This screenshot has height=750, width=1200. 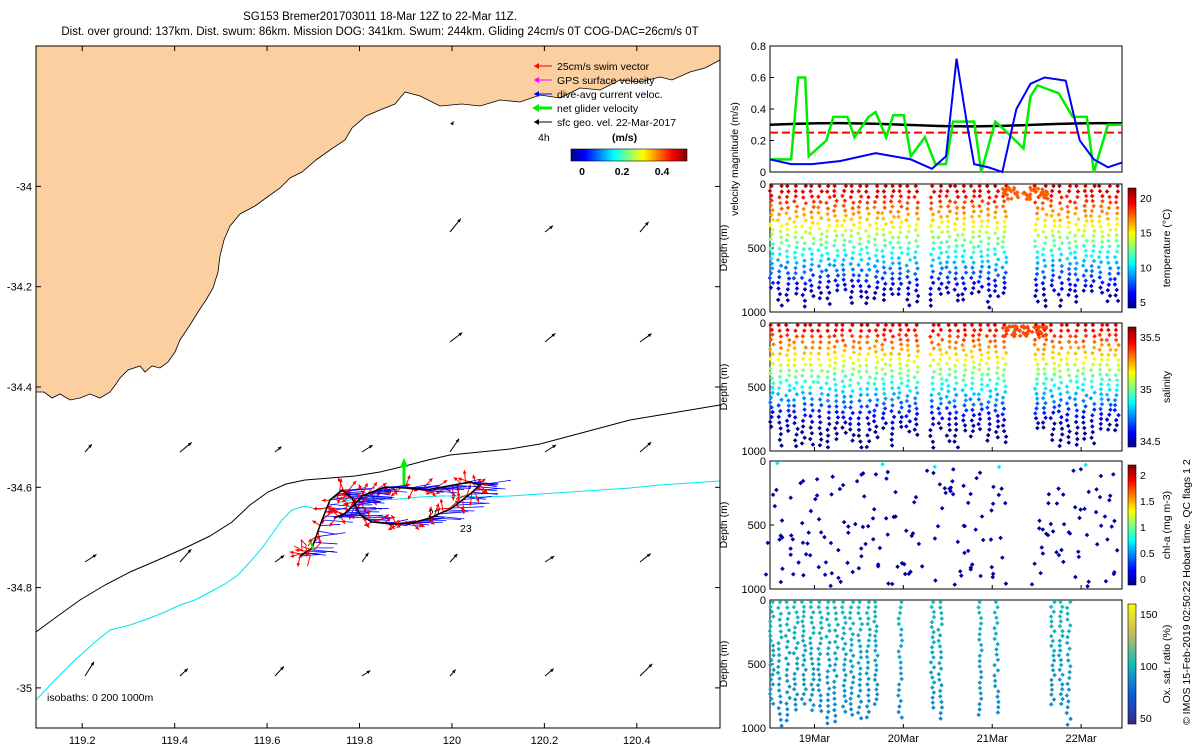 What do you see at coordinates (1132, 664) in the screenshot?
I see `oxygen-colorbar` at bounding box center [1132, 664].